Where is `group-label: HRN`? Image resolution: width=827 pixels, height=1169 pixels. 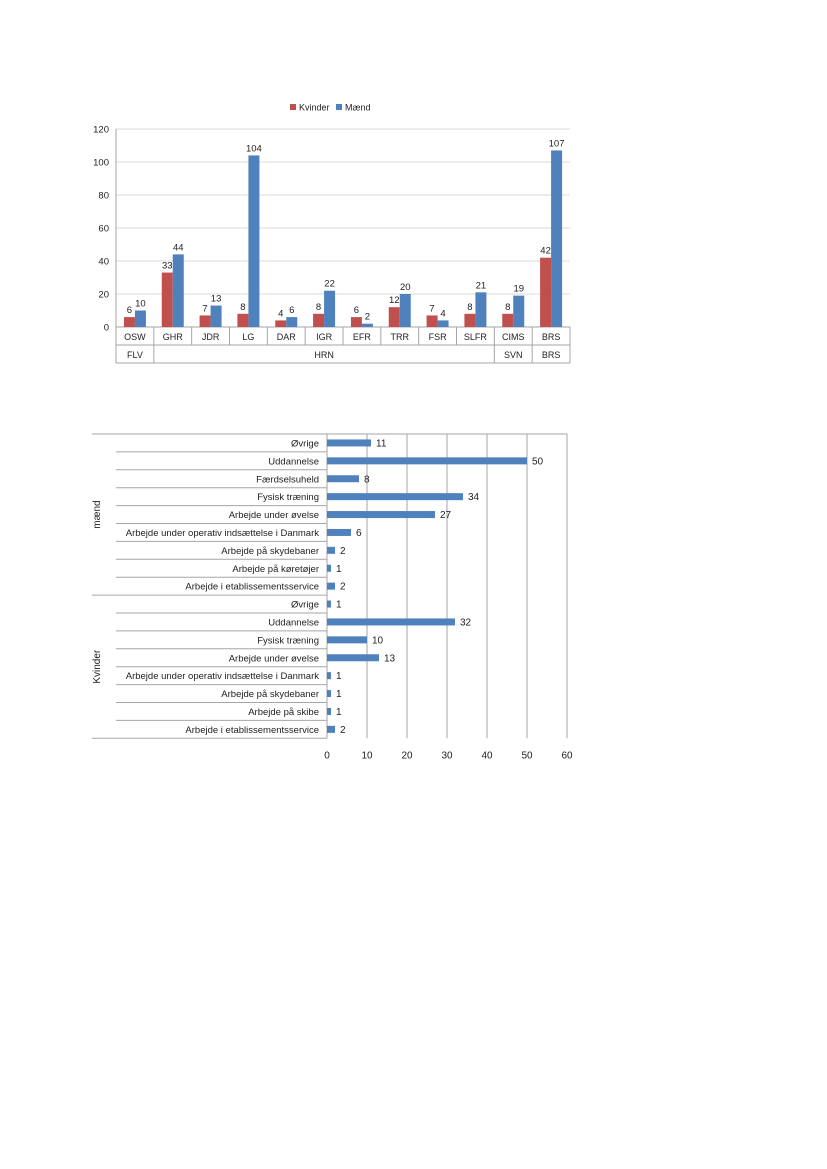 group-label: HRN is located at coordinates (324, 355).